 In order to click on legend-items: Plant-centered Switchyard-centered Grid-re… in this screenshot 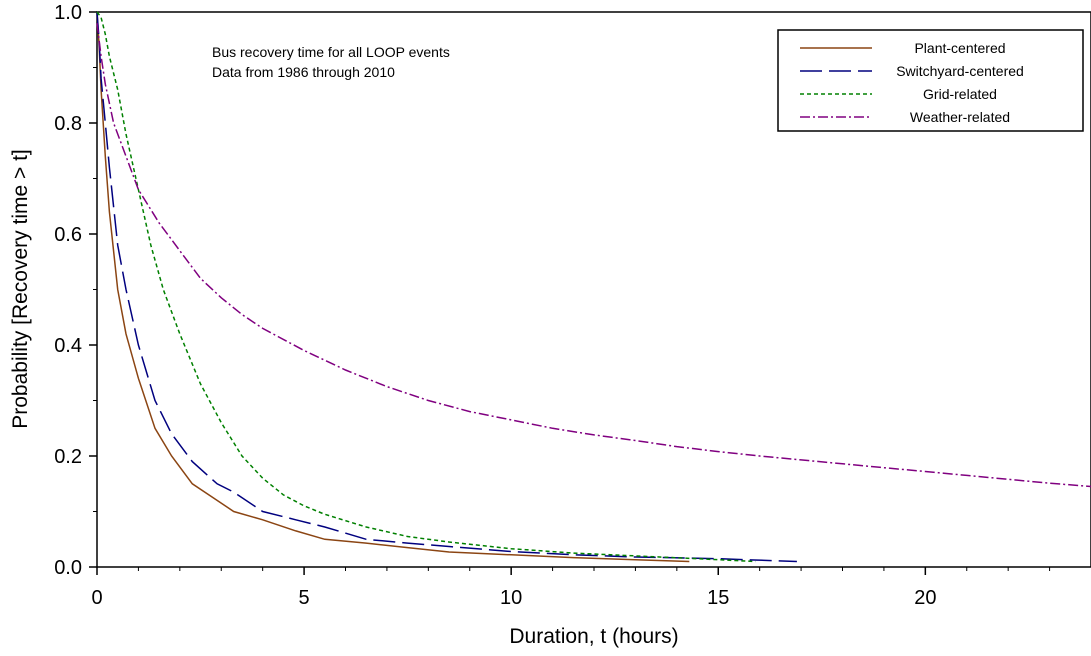, I will do `click(912, 82)`.